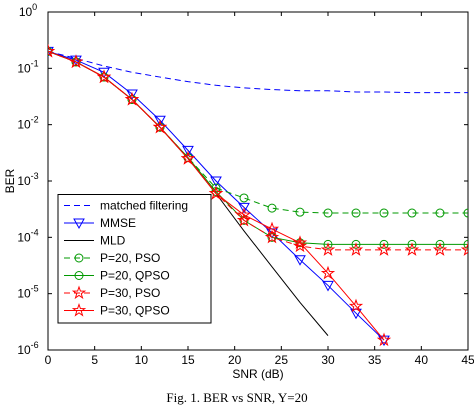 The width and height of the screenshot is (474, 413). I want to click on y-tick-label: 10⁻¹, so click(27, 66).